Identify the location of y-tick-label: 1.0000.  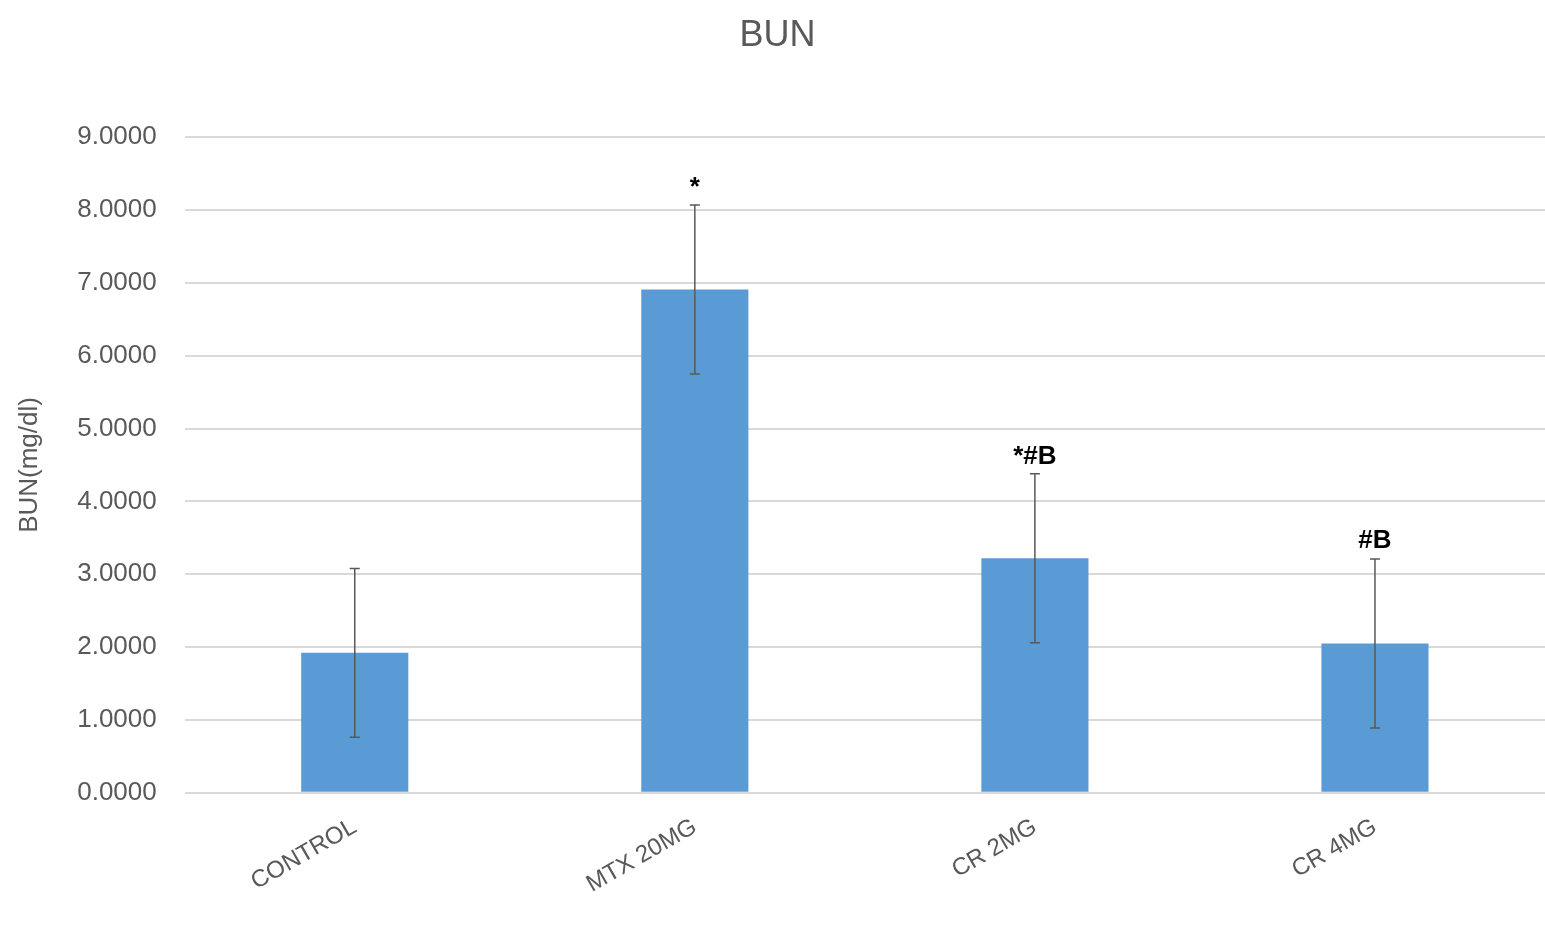
(117, 718).